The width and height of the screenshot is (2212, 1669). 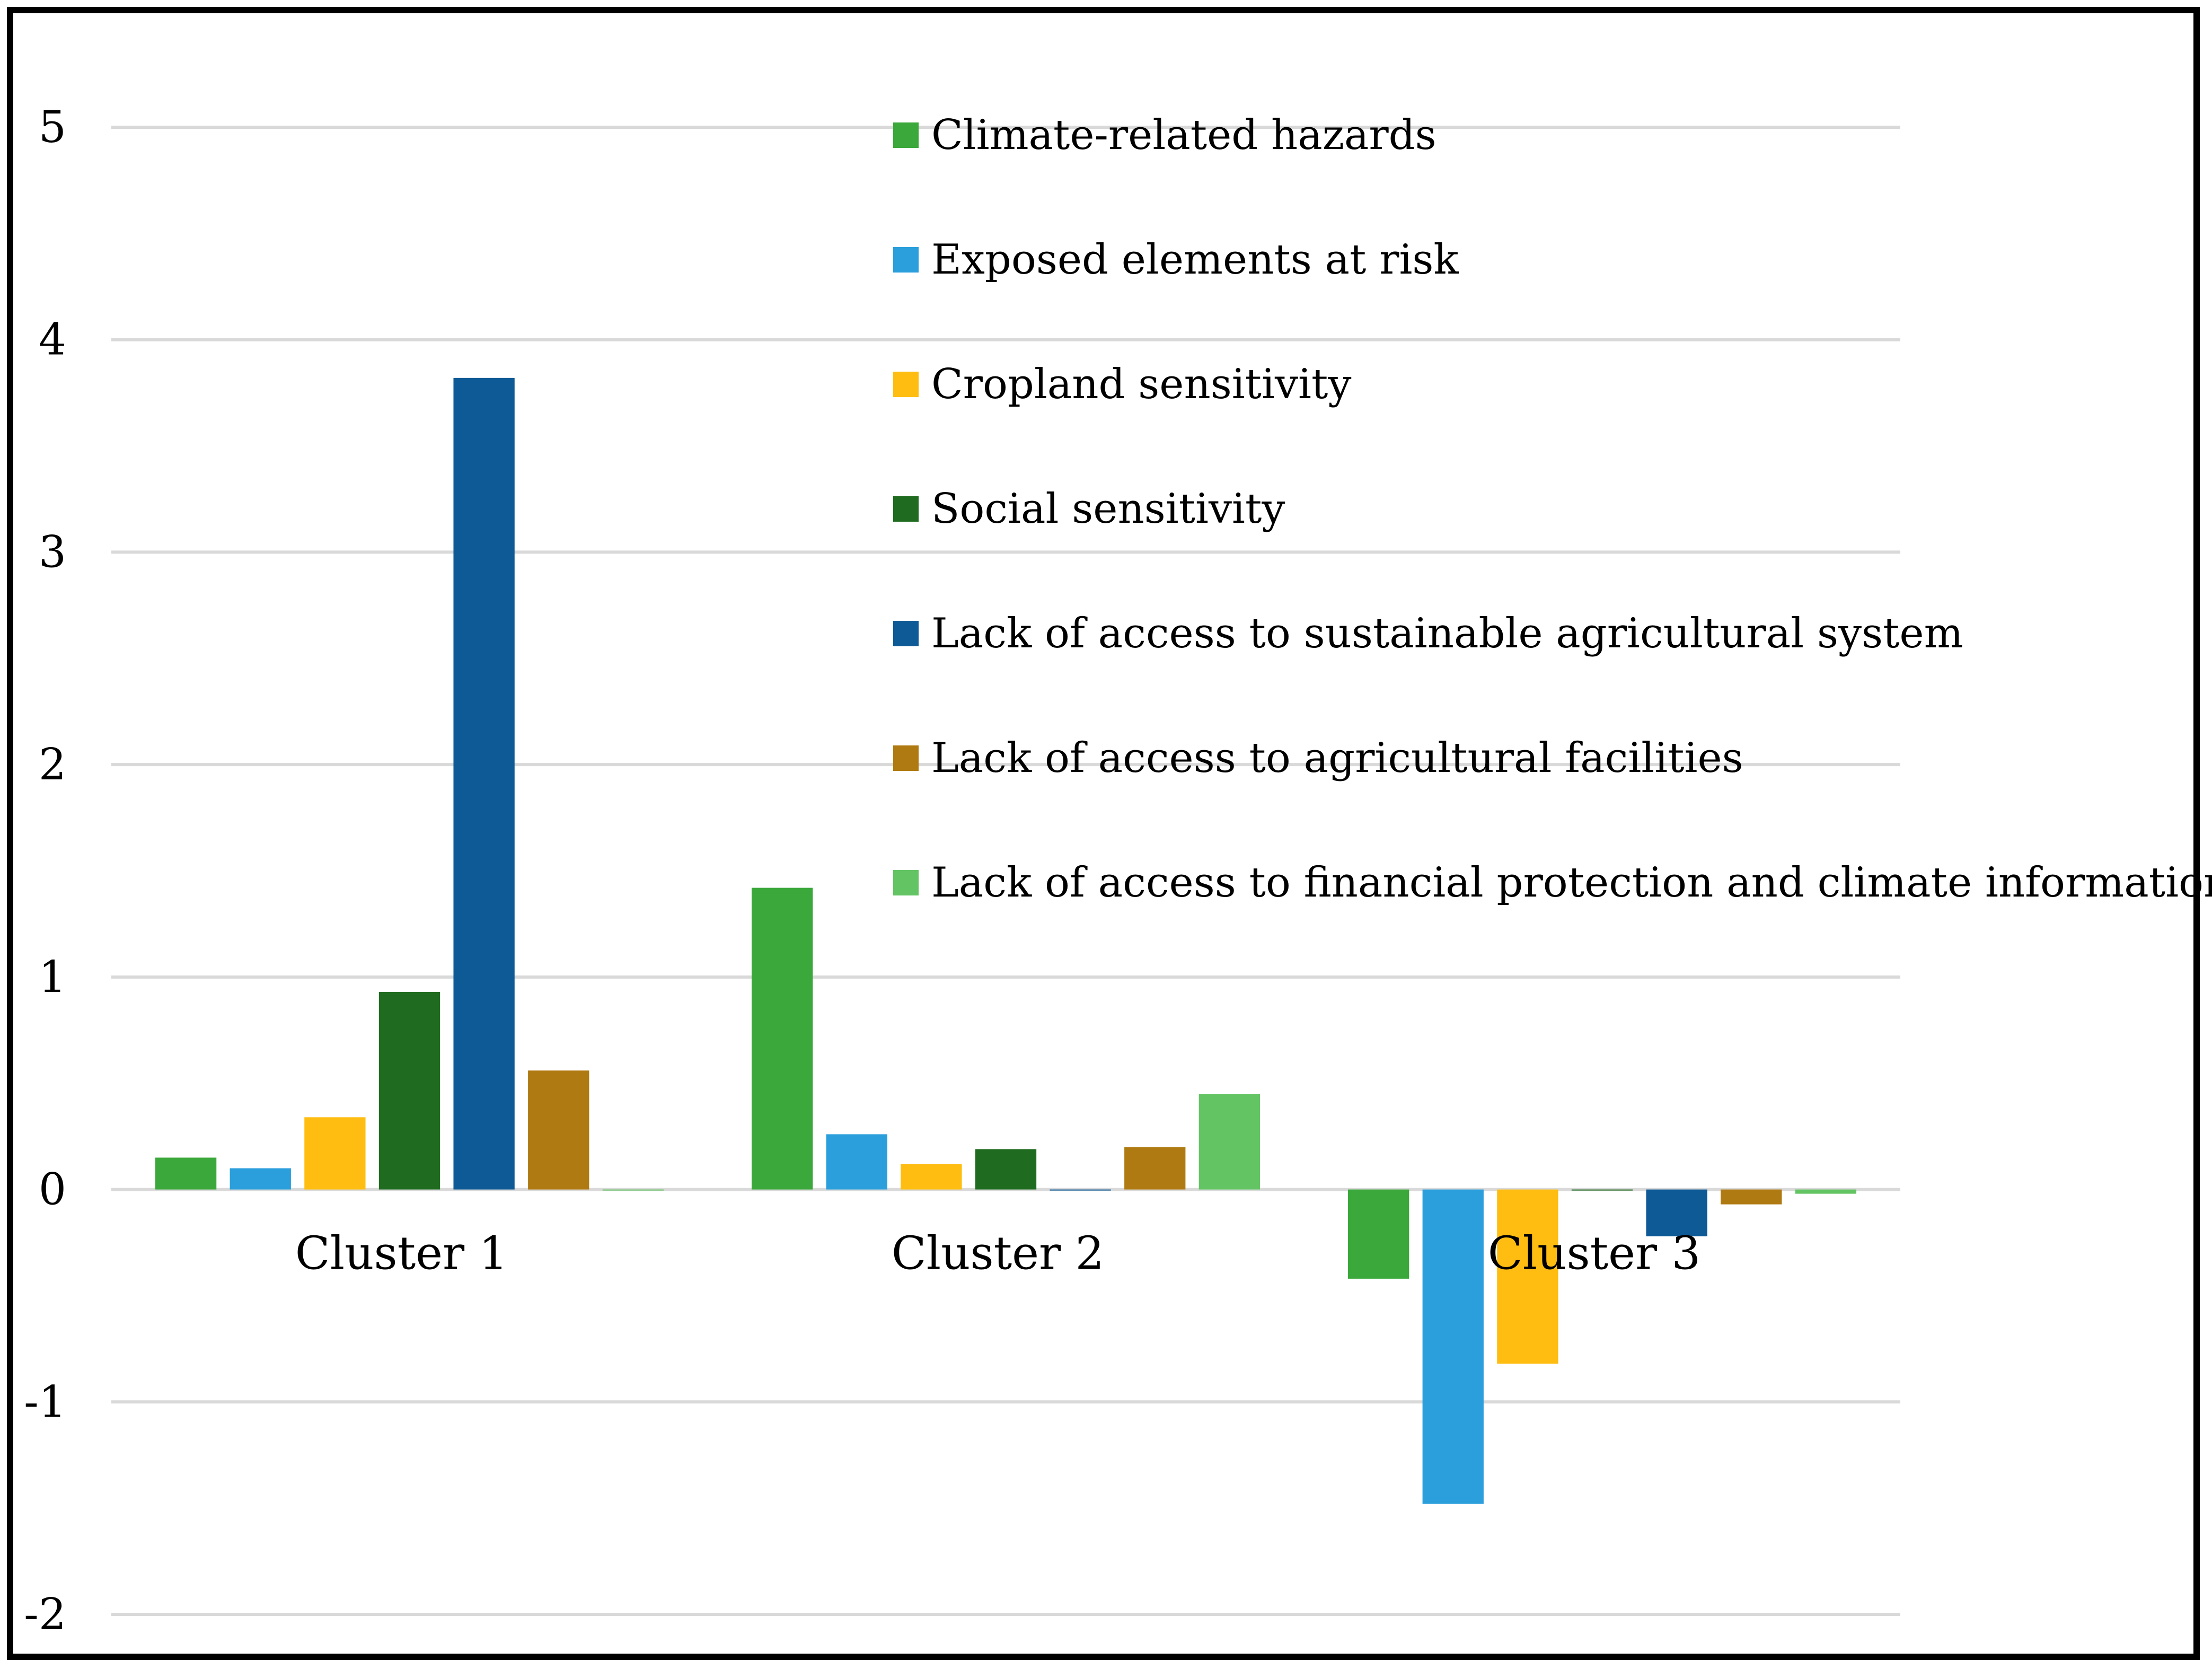 What do you see at coordinates (401, 1253) in the screenshot?
I see `category-label: Cluster 1` at bounding box center [401, 1253].